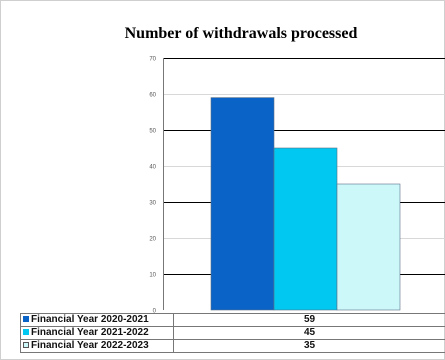 This screenshot has width=445, height=360. What do you see at coordinates (152, 168) in the screenshot?
I see `y-tick-label: 40` at bounding box center [152, 168].